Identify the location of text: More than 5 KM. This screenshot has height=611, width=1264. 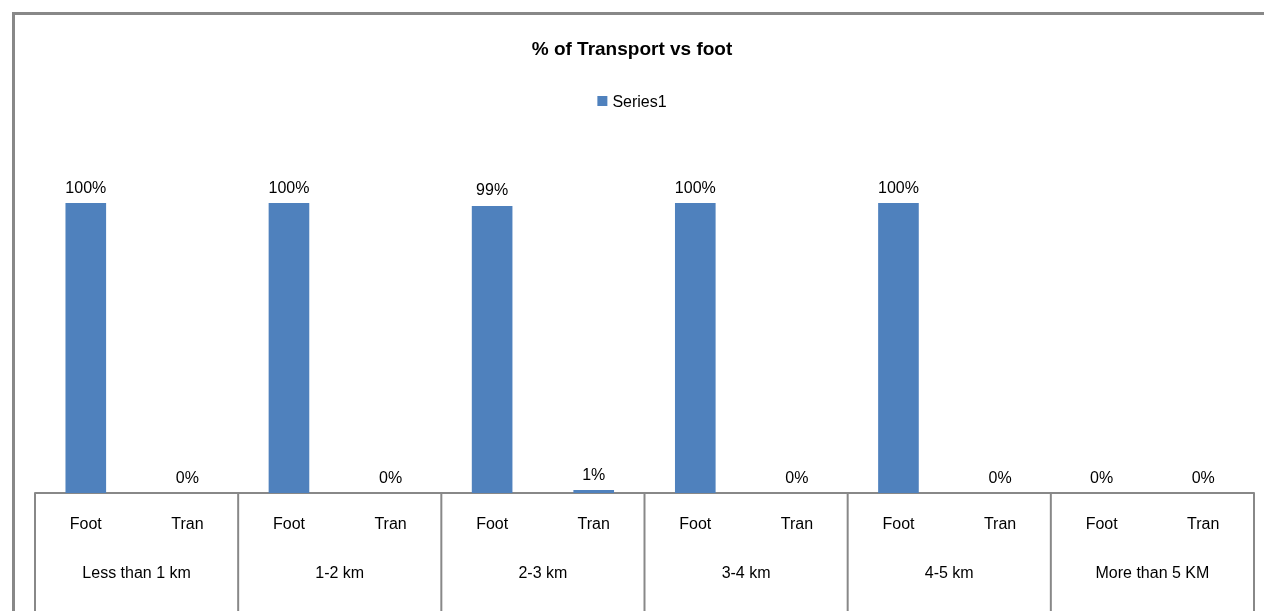
(1152, 572).